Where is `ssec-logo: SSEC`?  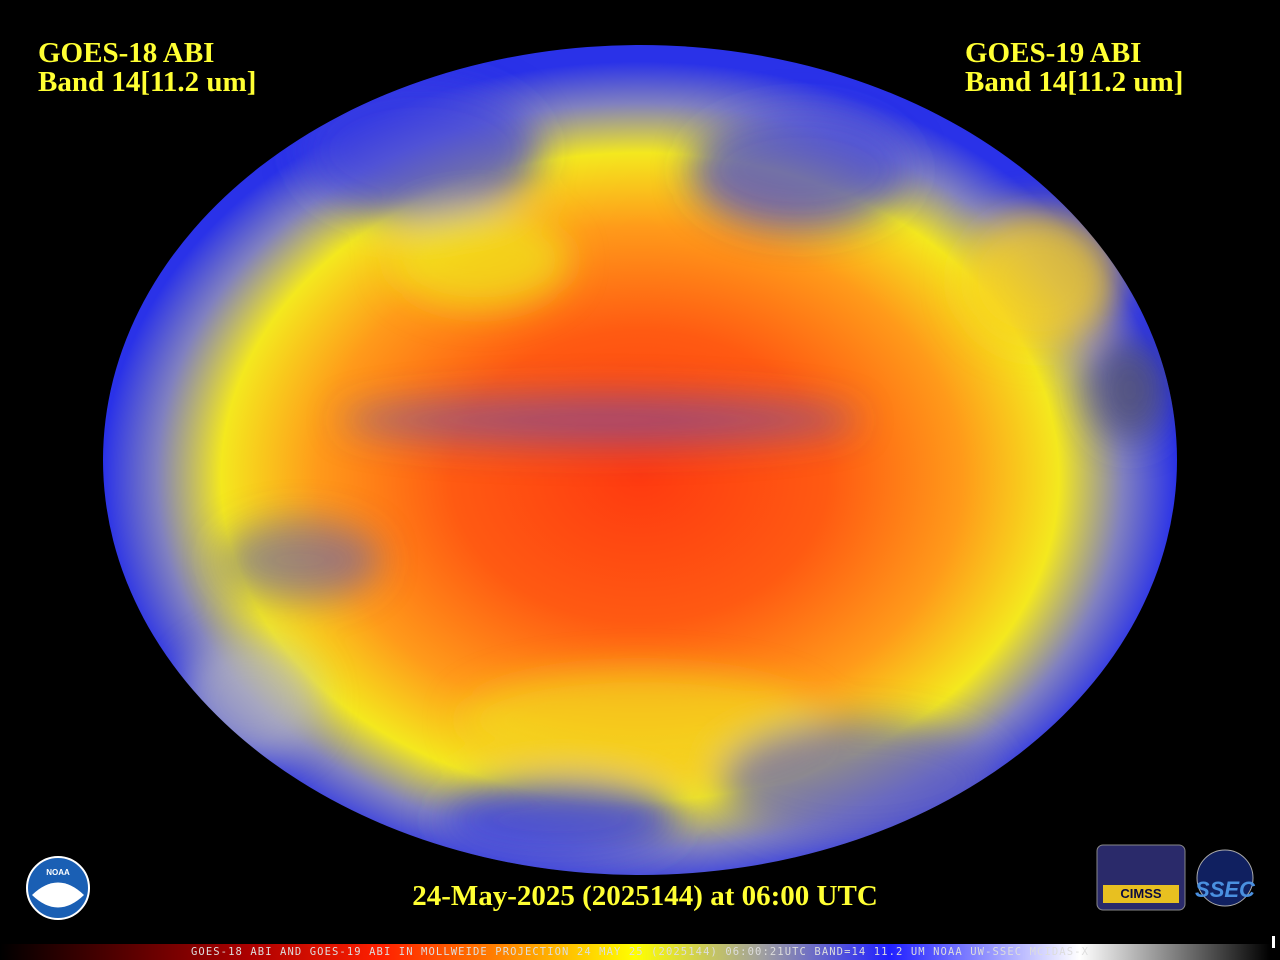
ssec-logo: SSEC is located at coordinates (1225, 878).